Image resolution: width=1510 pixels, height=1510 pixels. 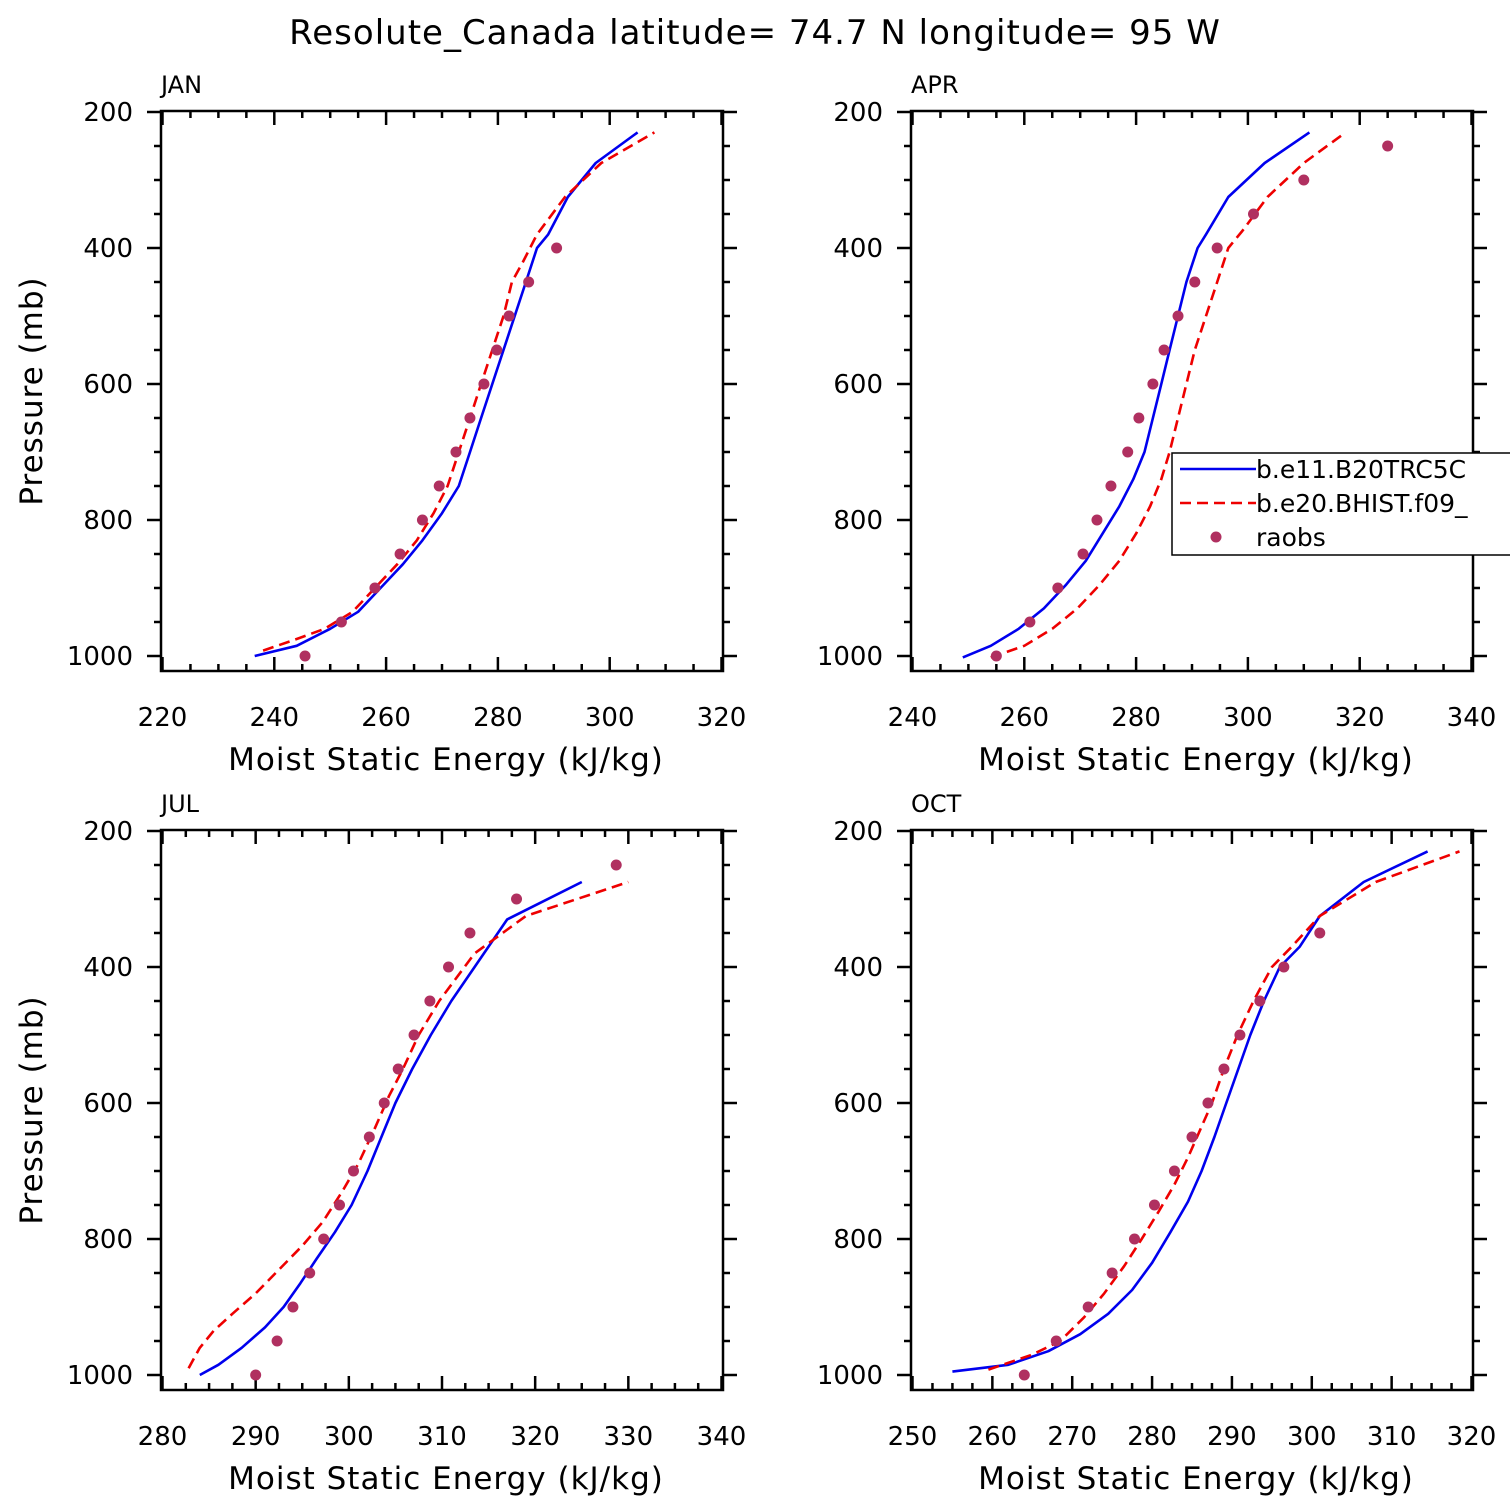 What do you see at coordinates (629, 1437) in the screenshot?
I see `x-tick-label: 330` at bounding box center [629, 1437].